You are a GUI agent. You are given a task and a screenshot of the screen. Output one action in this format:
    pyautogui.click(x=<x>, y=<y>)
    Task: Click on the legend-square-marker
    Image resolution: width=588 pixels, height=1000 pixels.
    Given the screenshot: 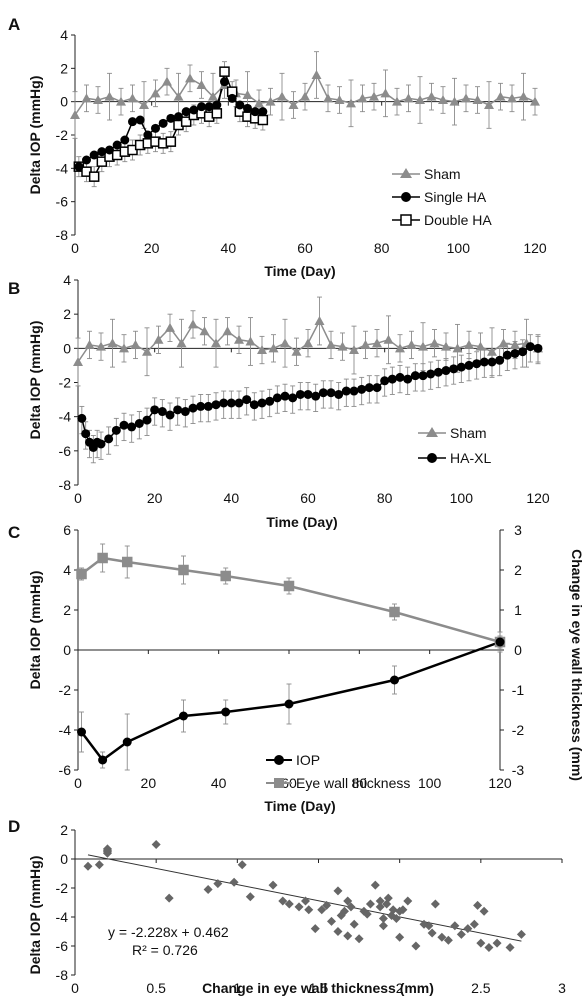 What is the action you would take?
    pyautogui.click(x=406, y=220)
    